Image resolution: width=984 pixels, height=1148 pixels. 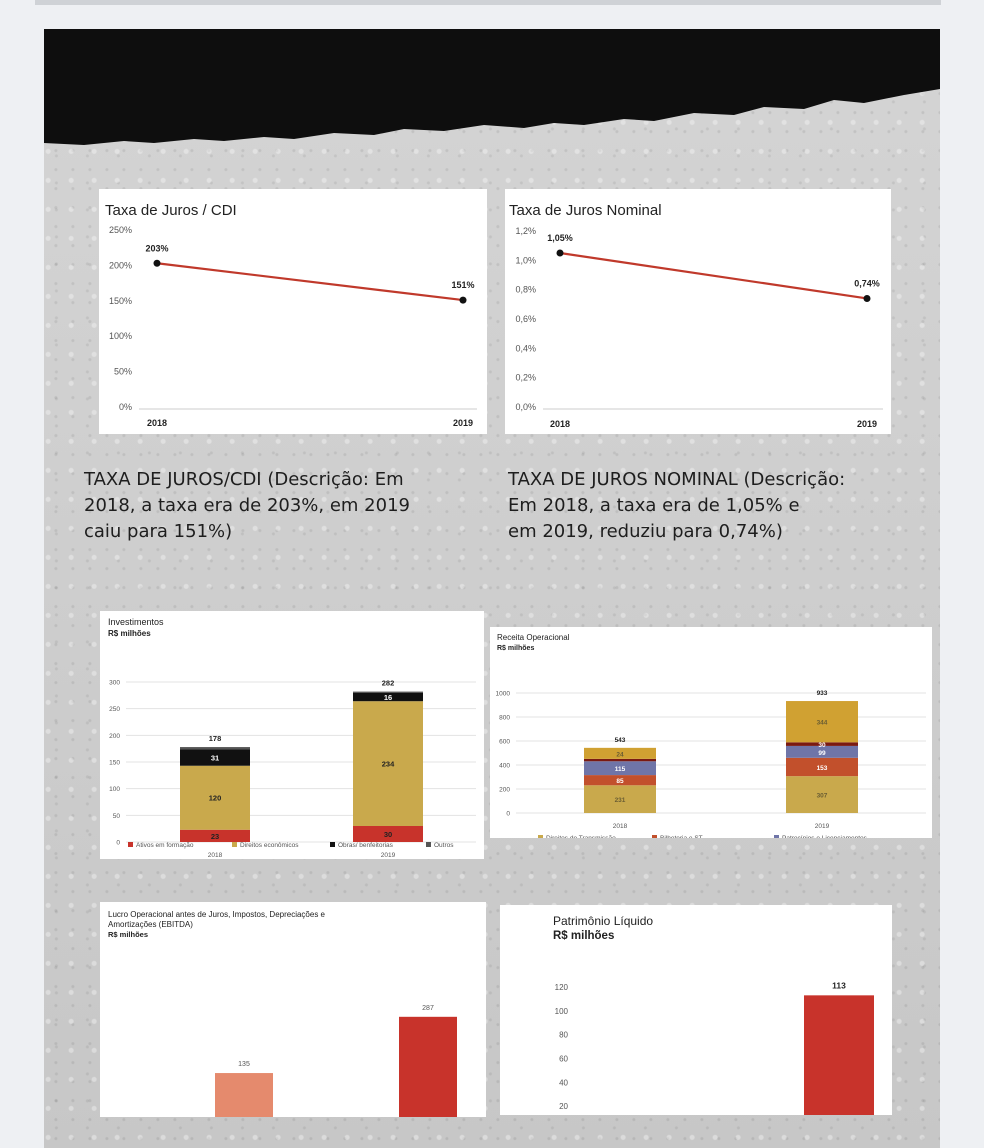 What do you see at coordinates (120, 230) in the screenshot?
I see `y-tick-label: 250%` at bounding box center [120, 230].